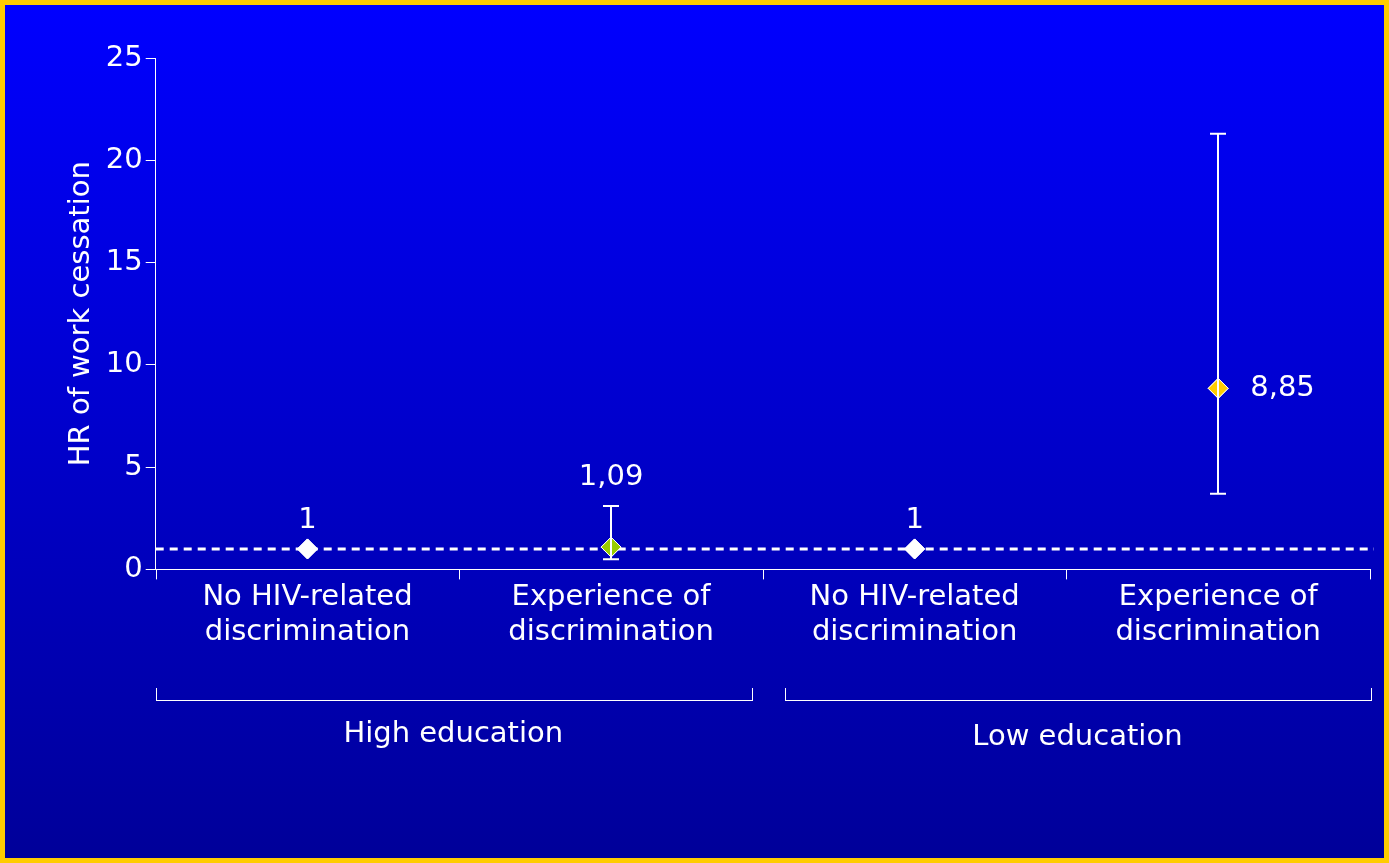 The image size is (1389, 863). What do you see at coordinates (133, 566) in the screenshot?
I see `y-tick-label: 0` at bounding box center [133, 566].